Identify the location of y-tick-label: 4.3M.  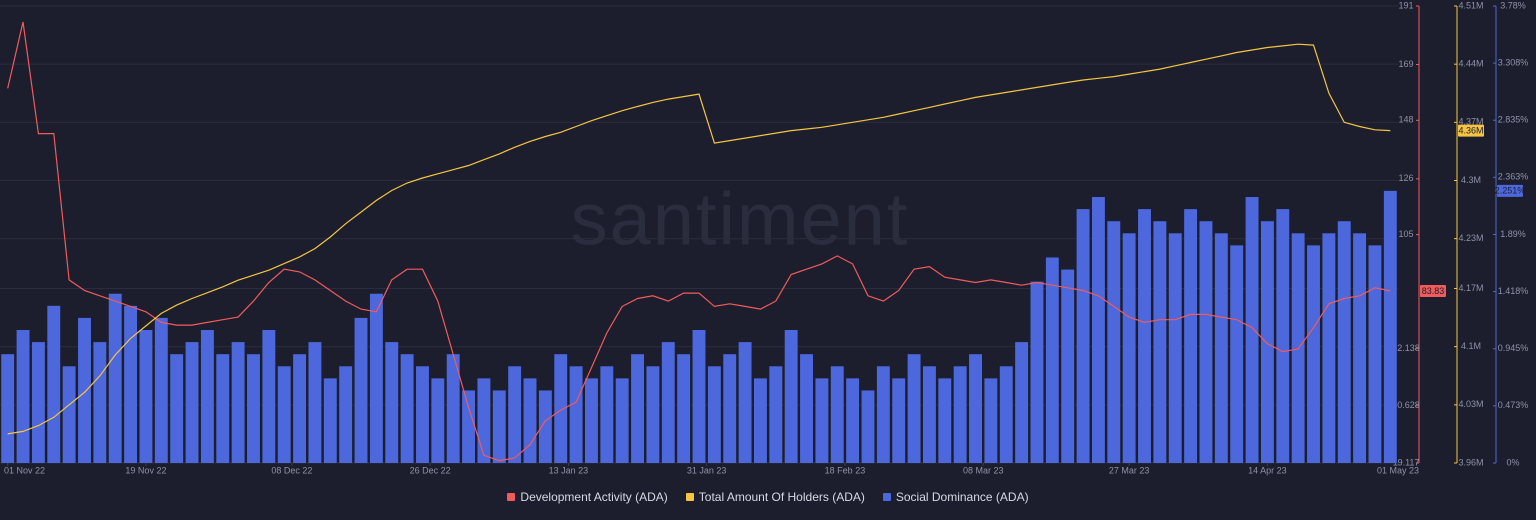
(1471, 180).